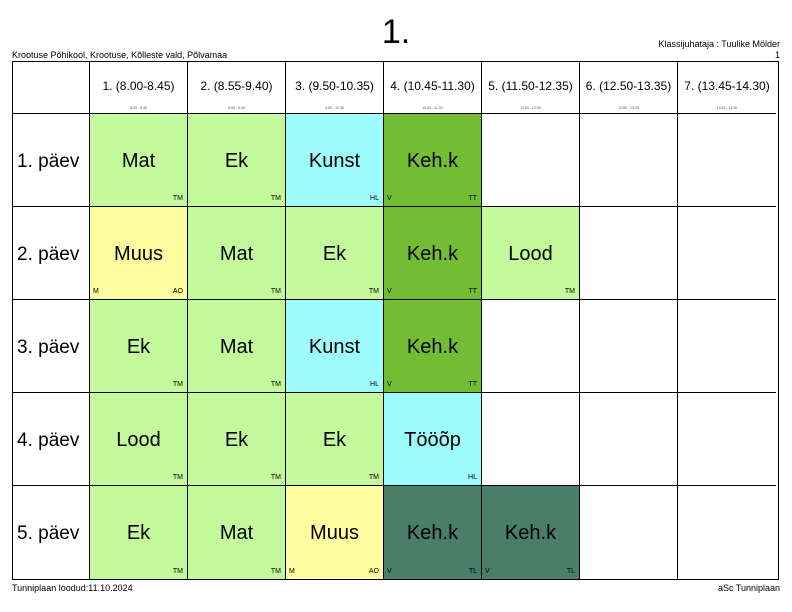  I want to click on period-time: 9:50 - 10:35, so click(334, 108).